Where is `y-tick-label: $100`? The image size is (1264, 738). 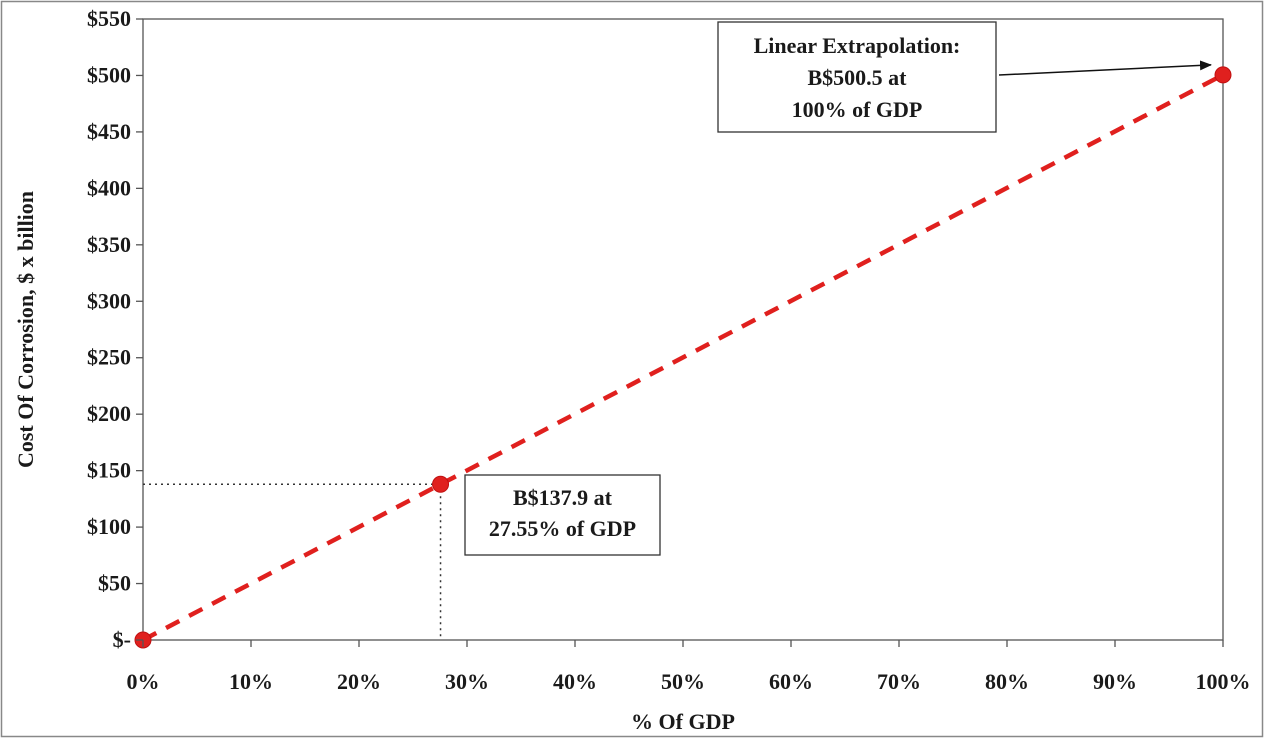
y-tick-label: $100 is located at coordinates (109, 526).